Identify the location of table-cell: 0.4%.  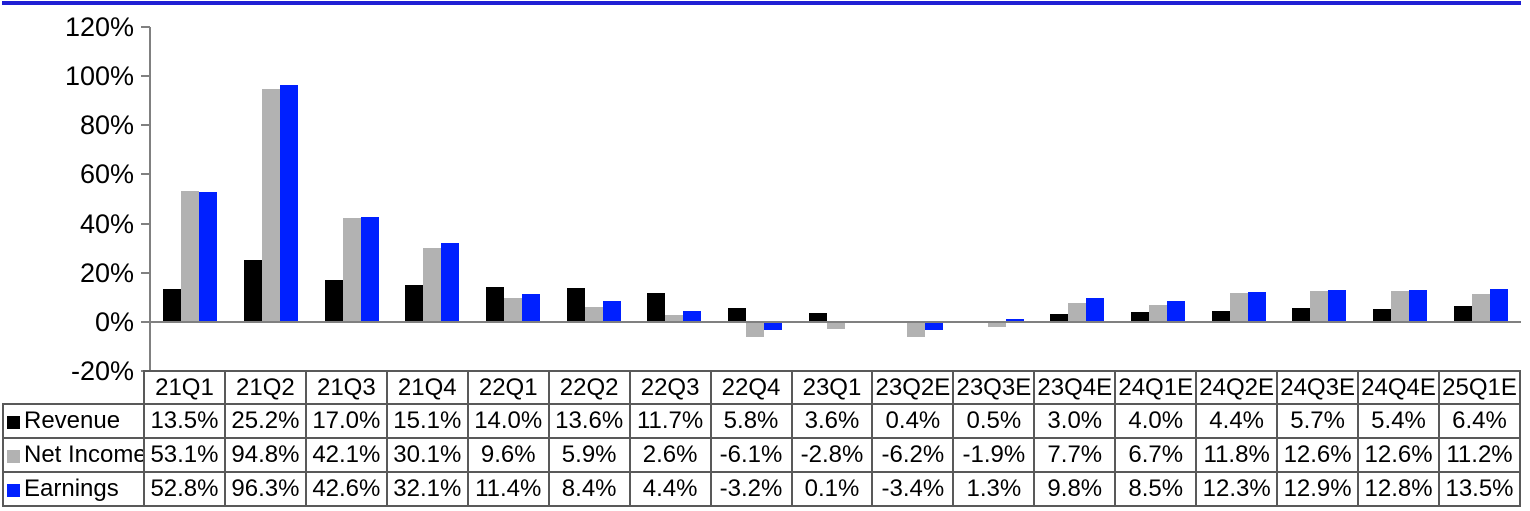
(913, 421).